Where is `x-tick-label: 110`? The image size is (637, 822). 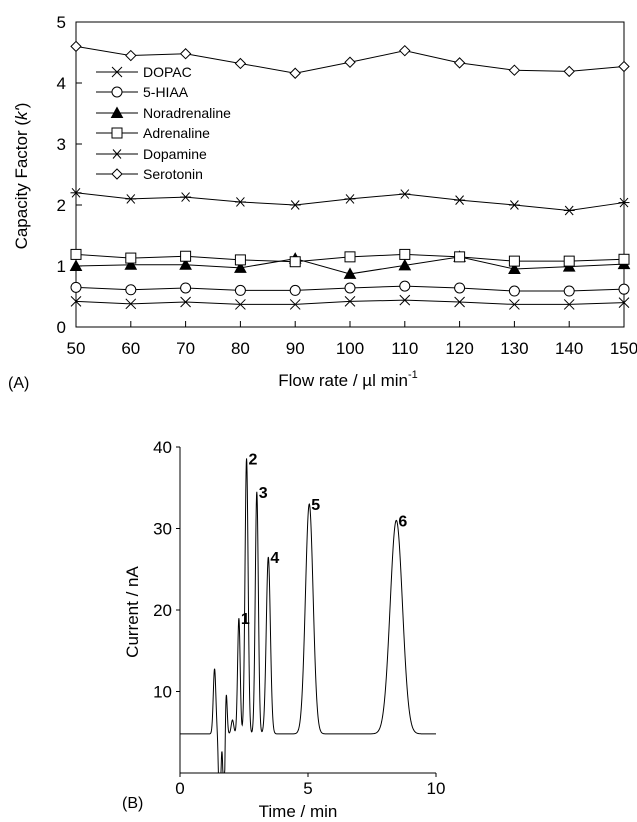
x-tick-label: 110 is located at coordinates (404, 348).